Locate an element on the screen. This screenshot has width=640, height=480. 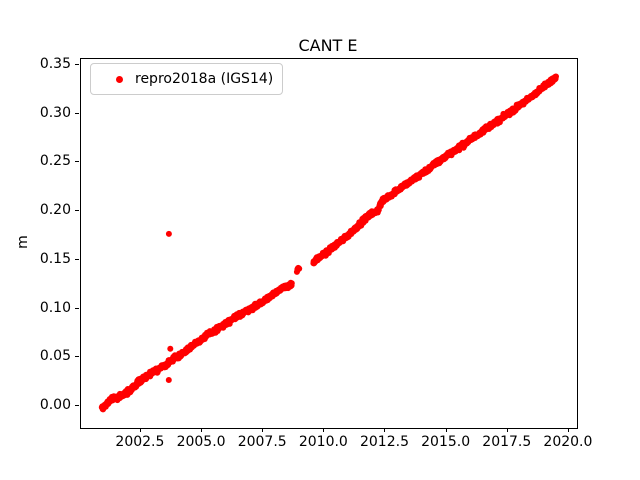
x-tick-label: 2012.5 is located at coordinates (384, 442).